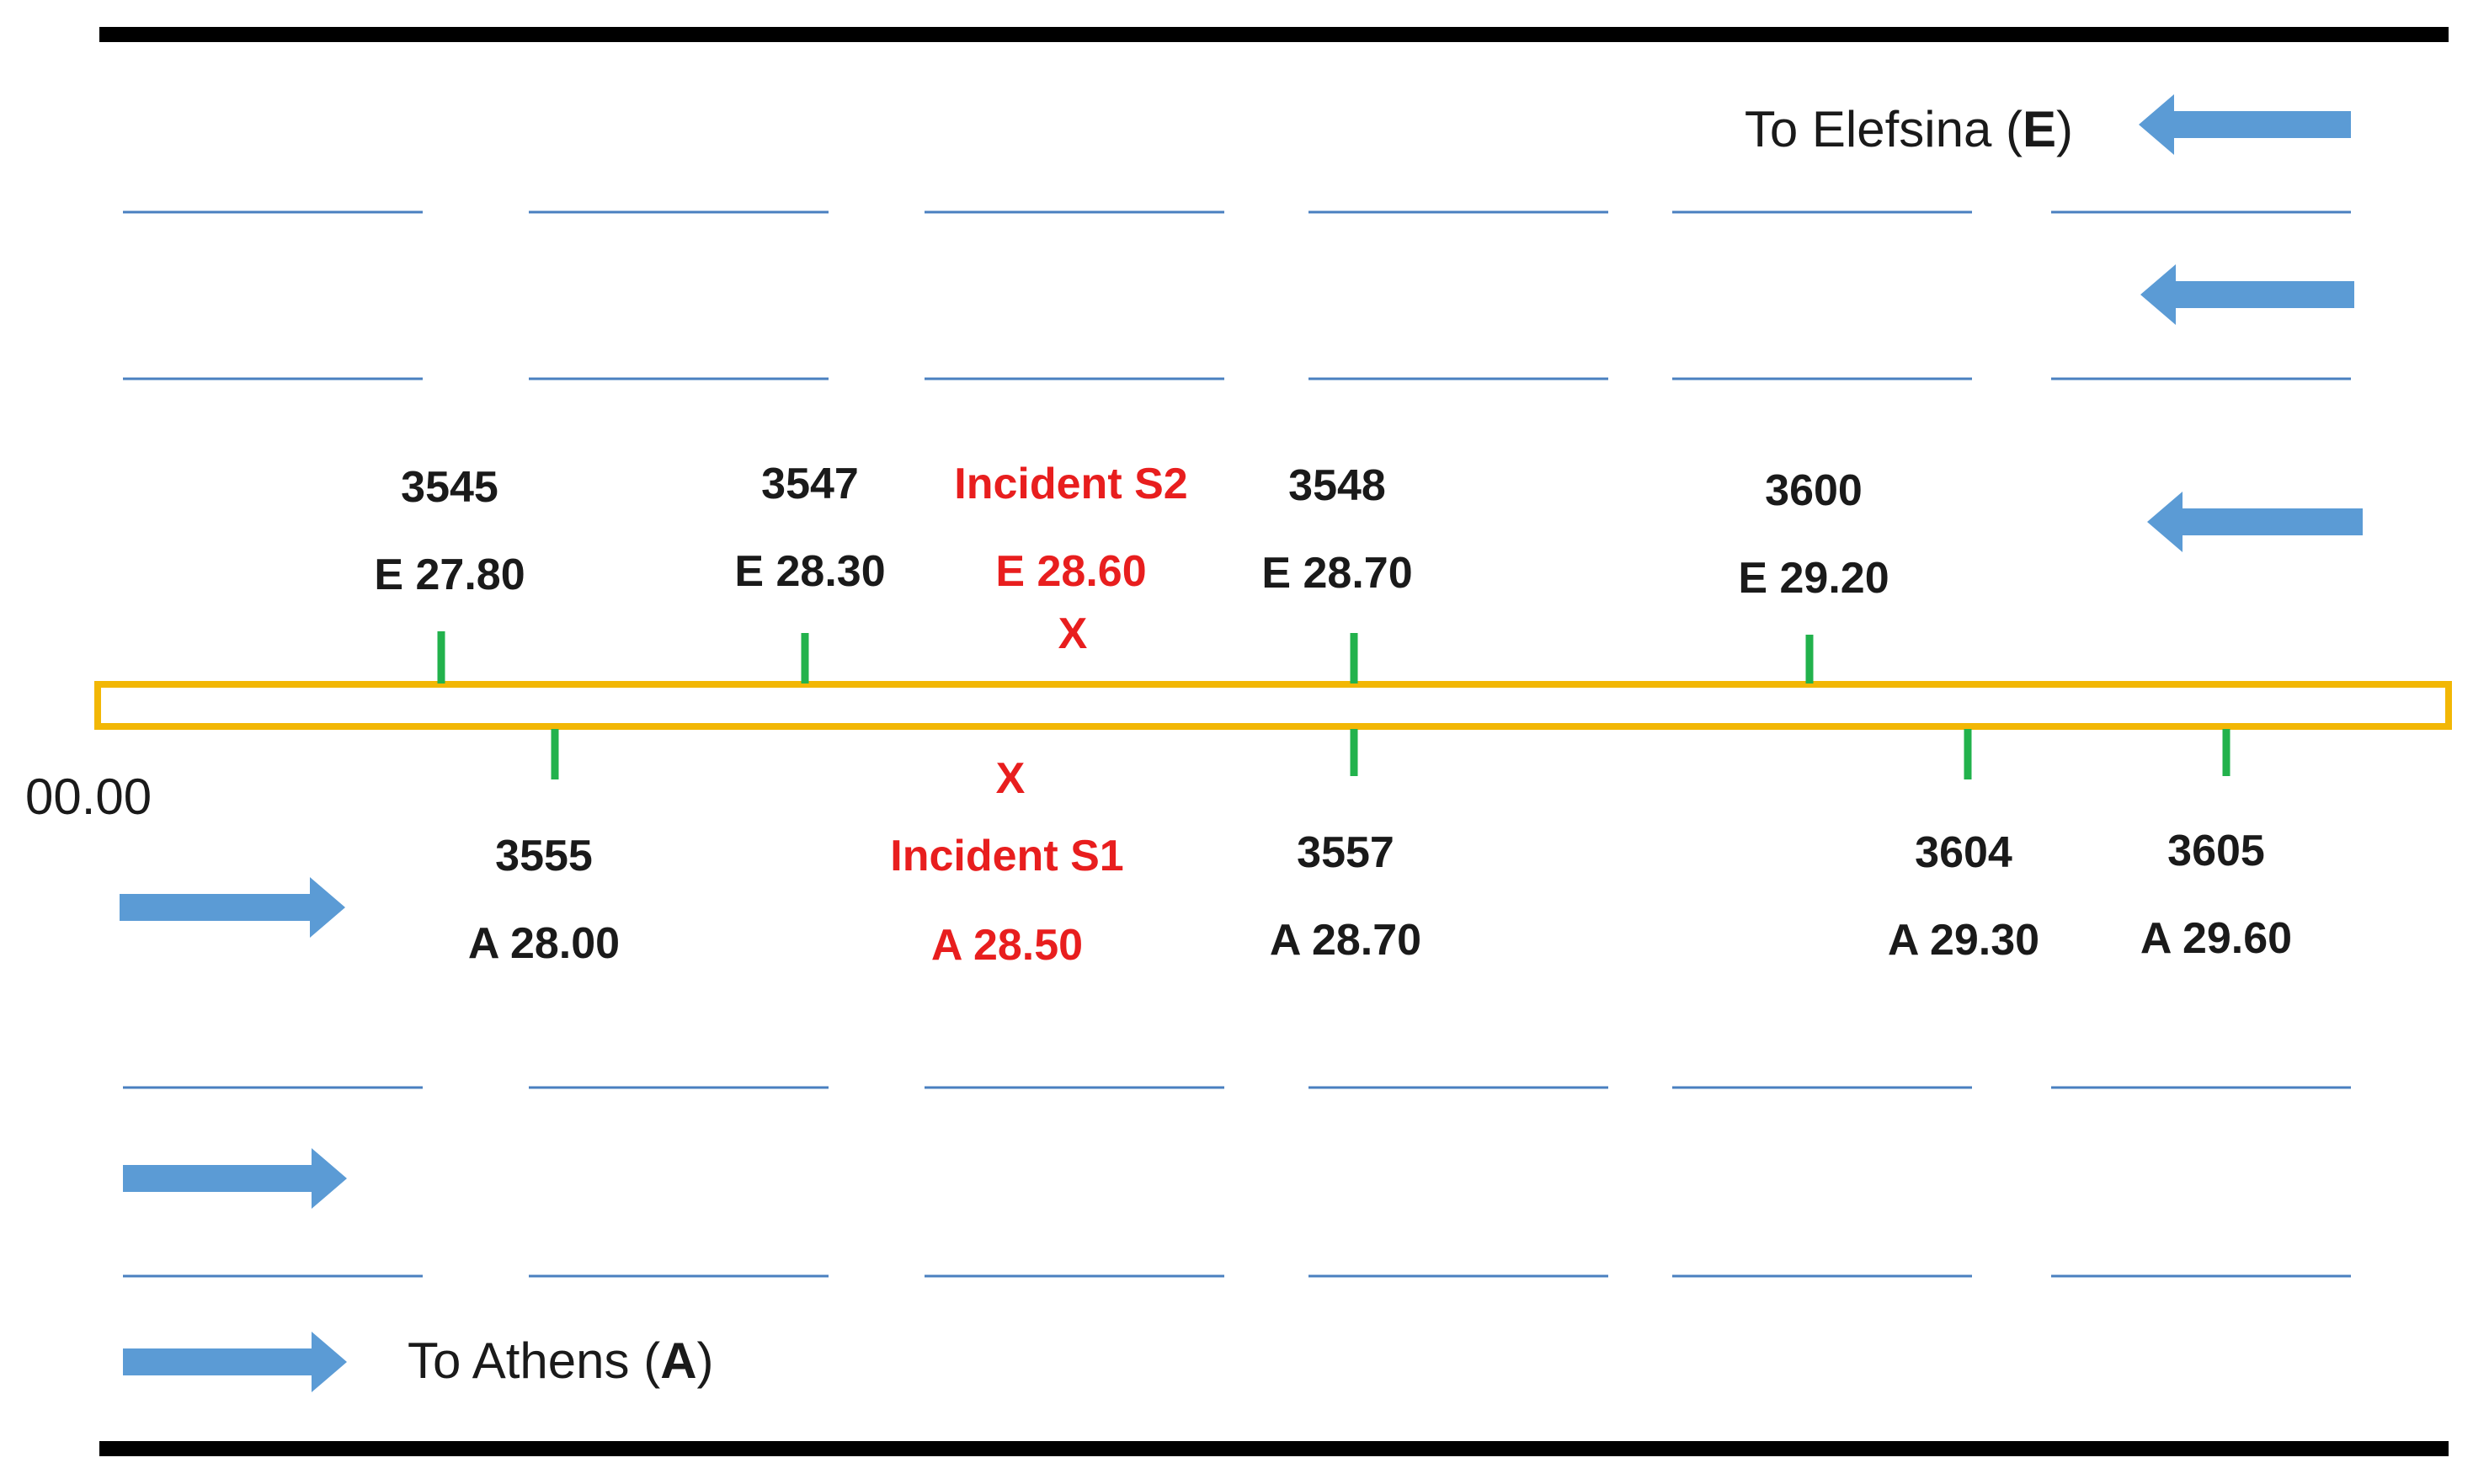 The image size is (2473, 1484). Describe the element at coordinates (2216, 851) in the screenshot. I see `detector-id: 3605` at that location.